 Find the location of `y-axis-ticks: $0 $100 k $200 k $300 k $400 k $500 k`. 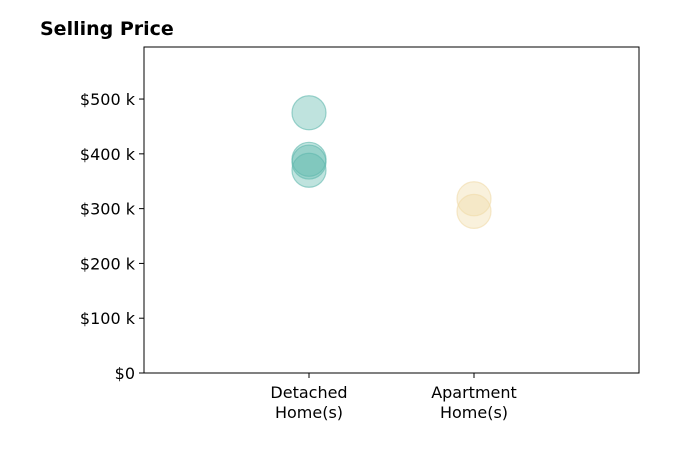

y-axis-ticks: $0 $100 k $200 k $300 k $400 k $500 k is located at coordinates (112, 236).